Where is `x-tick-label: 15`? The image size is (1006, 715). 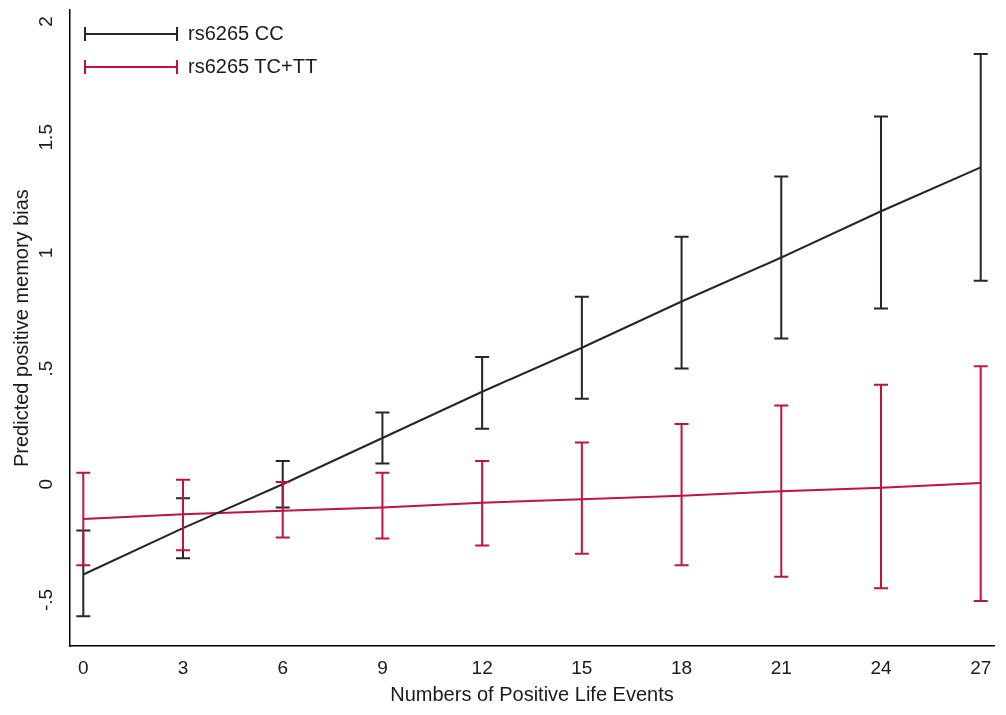
x-tick-label: 15 is located at coordinates (582, 667).